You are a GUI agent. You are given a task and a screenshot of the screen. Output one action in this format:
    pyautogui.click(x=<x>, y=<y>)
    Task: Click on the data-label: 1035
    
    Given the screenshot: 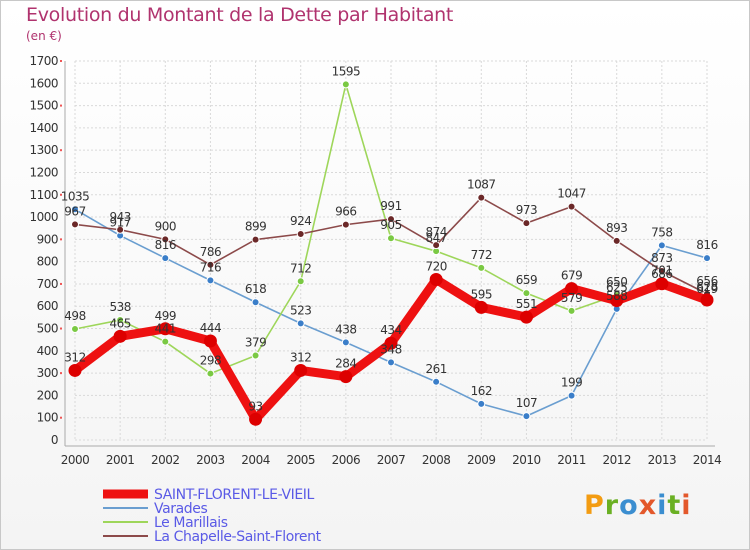 What is the action you would take?
    pyautogui.click(x=75, y=196)
    